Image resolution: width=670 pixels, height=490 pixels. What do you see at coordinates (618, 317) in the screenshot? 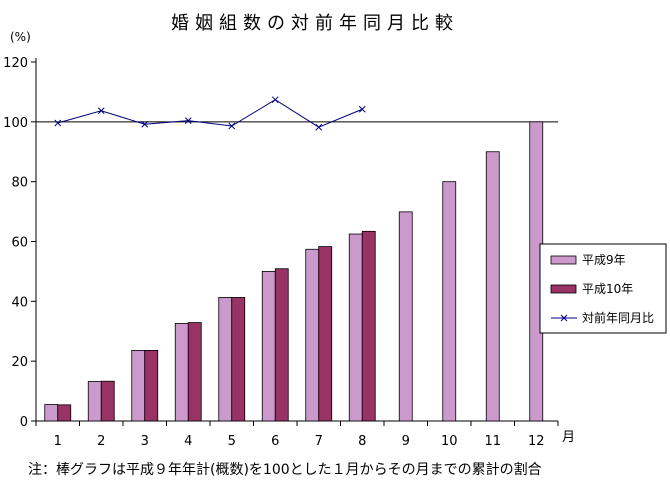
I see `legend-label-ratio: 対前年同月比` at bounding box center [618, 317].